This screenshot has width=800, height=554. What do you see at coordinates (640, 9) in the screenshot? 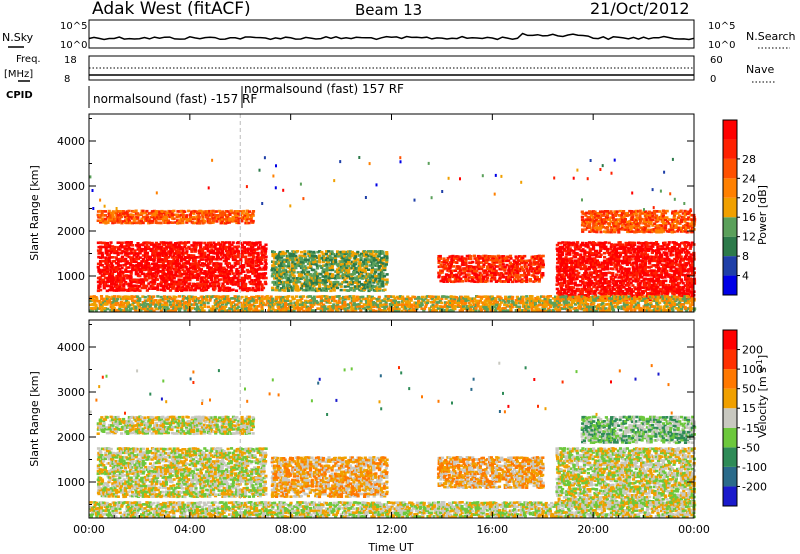
I see `date-title: 21/Oct/2012` at bounding box center [640, 9].